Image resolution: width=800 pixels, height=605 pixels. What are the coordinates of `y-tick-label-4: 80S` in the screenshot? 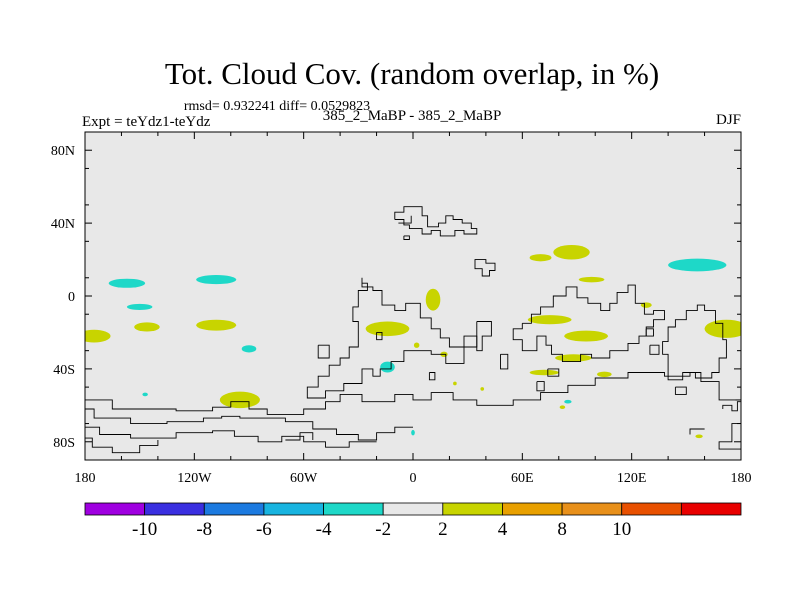 It's located at (64, 443).